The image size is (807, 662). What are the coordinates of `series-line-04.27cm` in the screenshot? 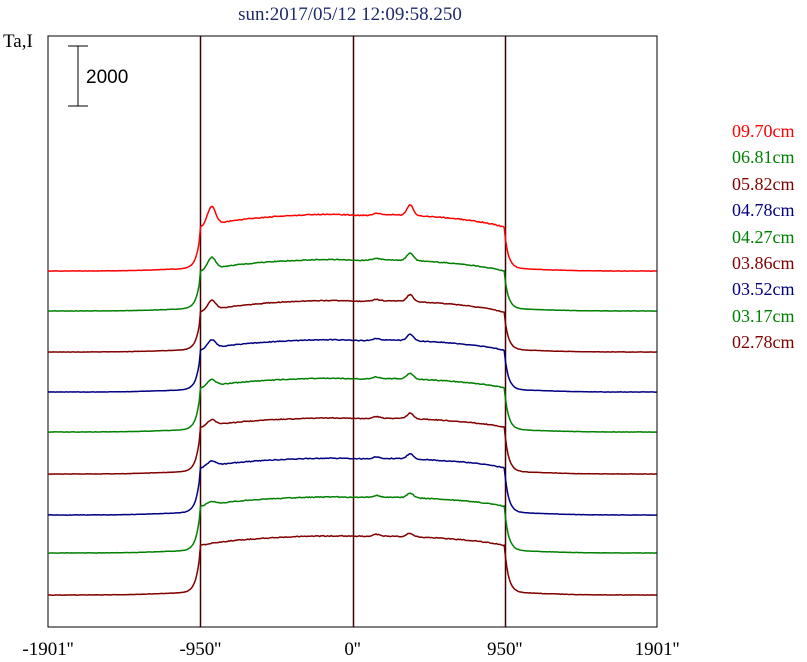 It's located at (352, 402).